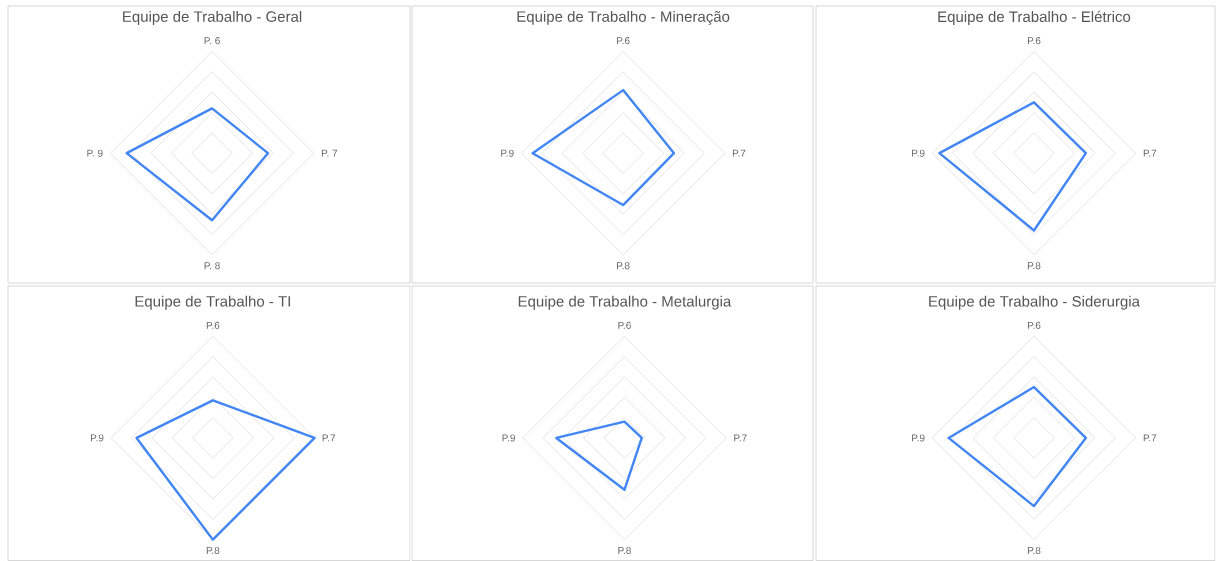 Image resolution: width=1216 pixels, height=561 pixels. What do you see at coordinates (212, 266) in the screenshot?
I see `spoke-label: P. 8` at bounding box center [212, 266].